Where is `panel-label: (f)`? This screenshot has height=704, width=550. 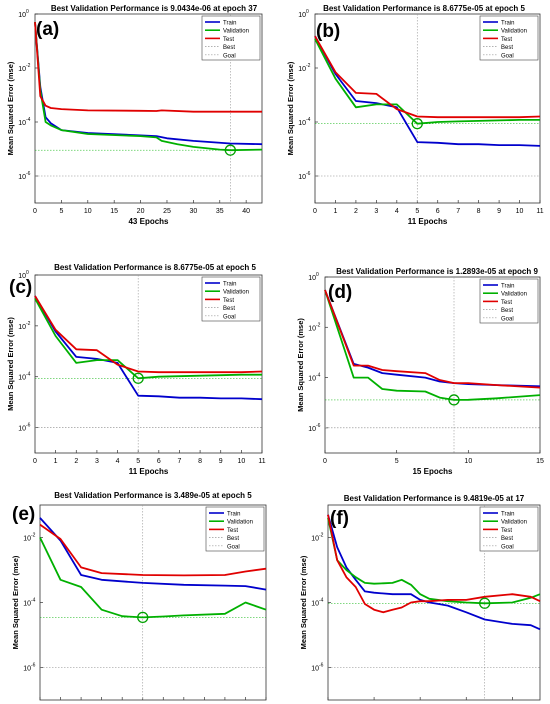 panel-label: (f) is located at coordinates (339, 518).